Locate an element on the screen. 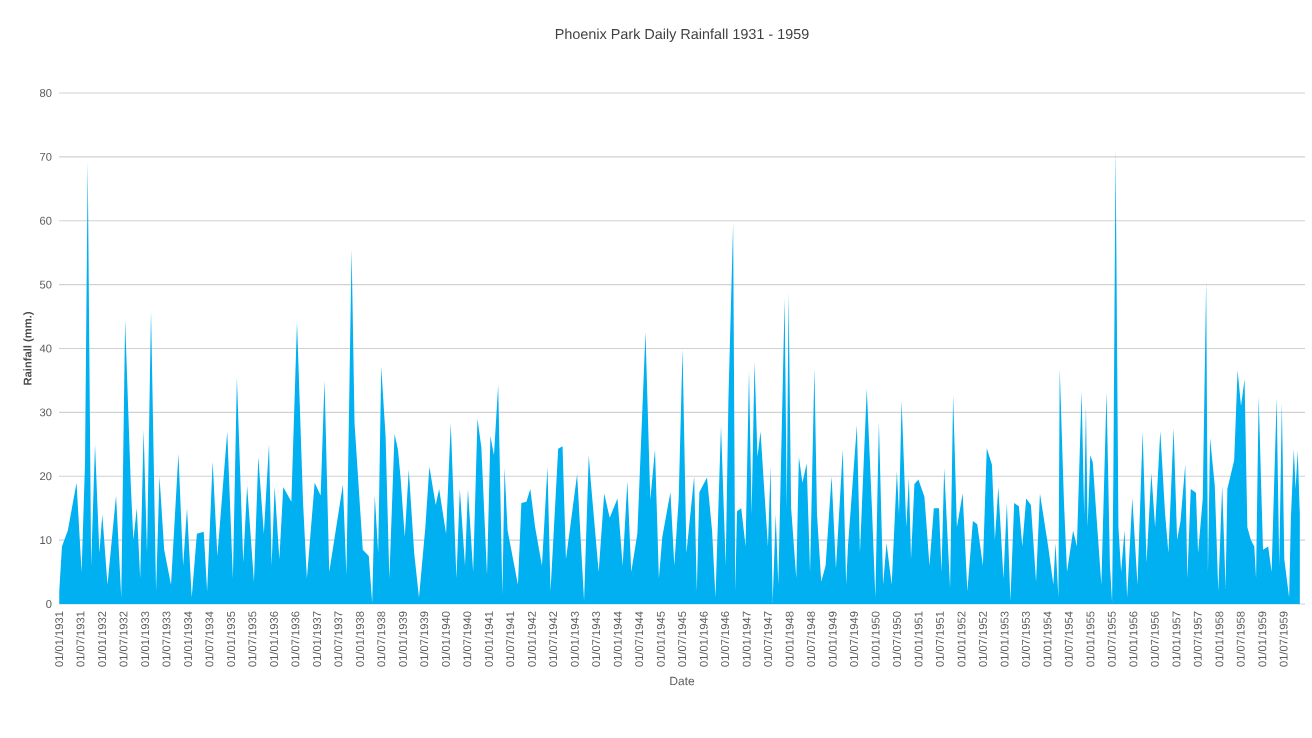  x-tick-label: 01/07/1940 is located at coordinates (467, 639).